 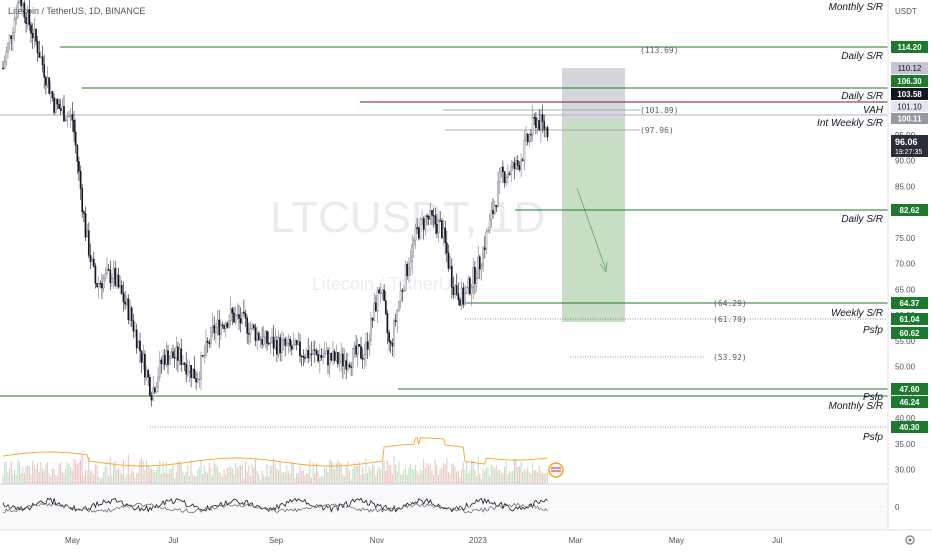 I want to click on profit-zone, so click(x=593, y=221).